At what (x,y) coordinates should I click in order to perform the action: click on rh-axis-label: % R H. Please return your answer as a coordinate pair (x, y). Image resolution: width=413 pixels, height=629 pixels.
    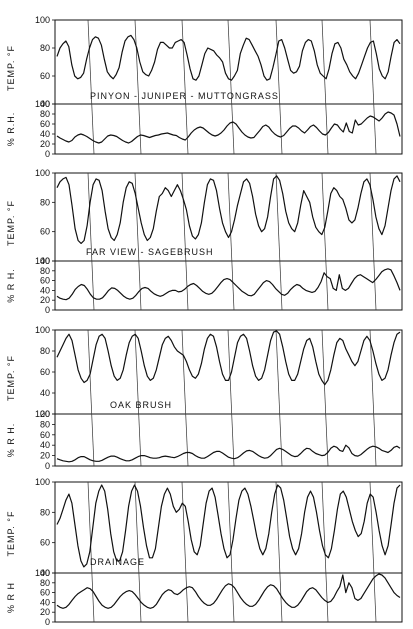
    Looking at the image, I should click on (11, 597).